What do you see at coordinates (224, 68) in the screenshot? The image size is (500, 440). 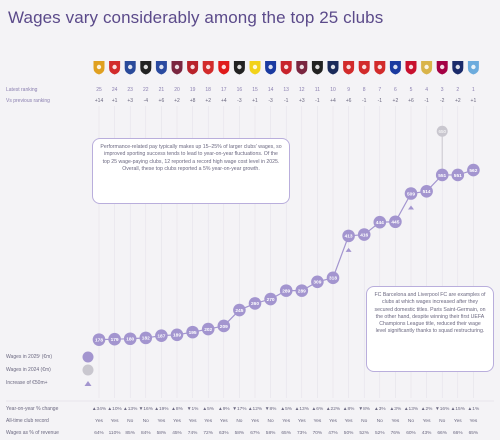 I see `leverkusen-crest-icon` at bounding box center [224, 68].